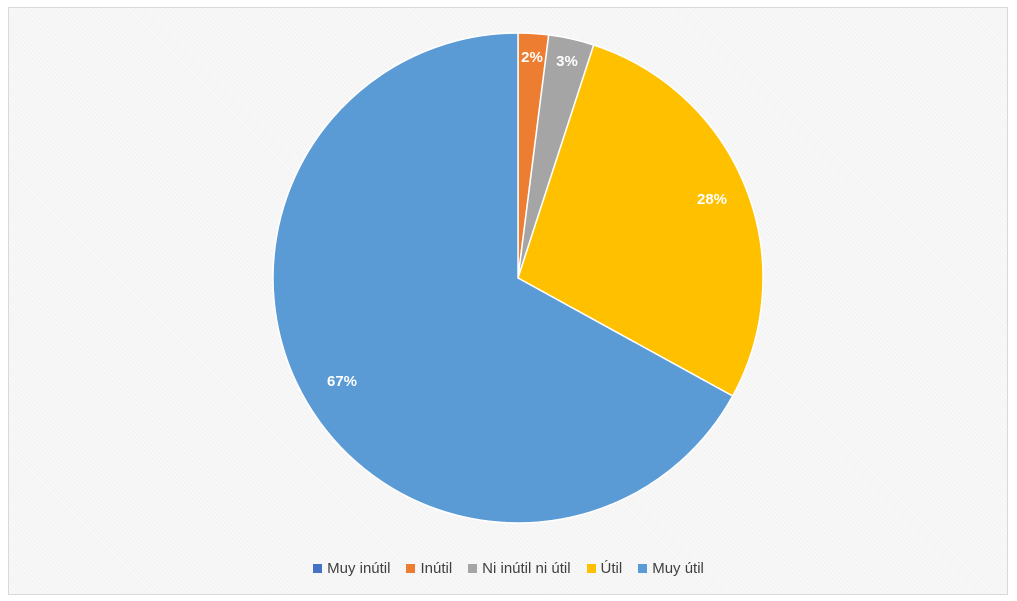 This screenshot has height=601, width=1017. What do you see at coordinates (678, 568) in the screenshot?
I see `legend-label-muy-util: Muy útil` at bounding box center [678, 568].